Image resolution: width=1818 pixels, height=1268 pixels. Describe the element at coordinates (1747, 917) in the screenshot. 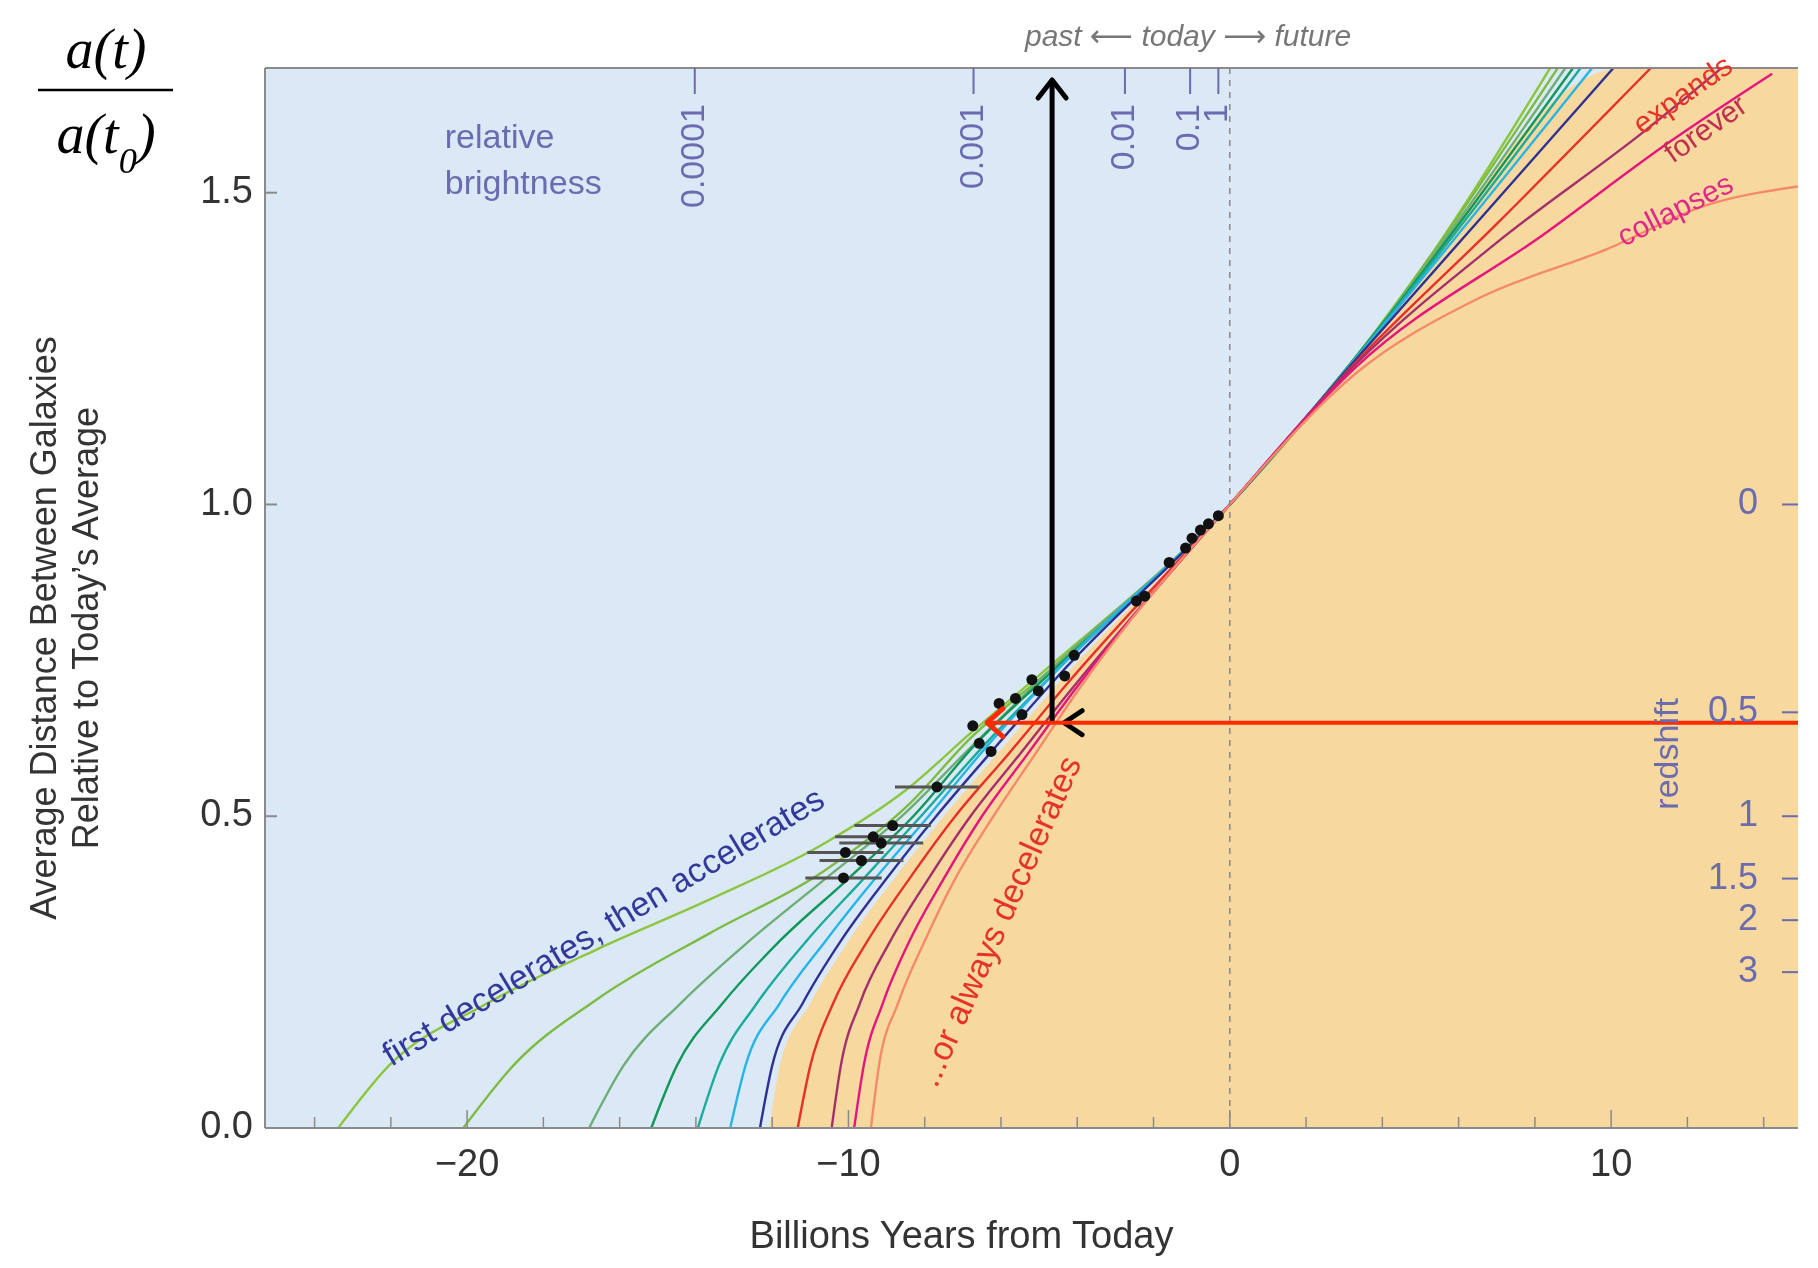

I see `annotation: 2` at that location.